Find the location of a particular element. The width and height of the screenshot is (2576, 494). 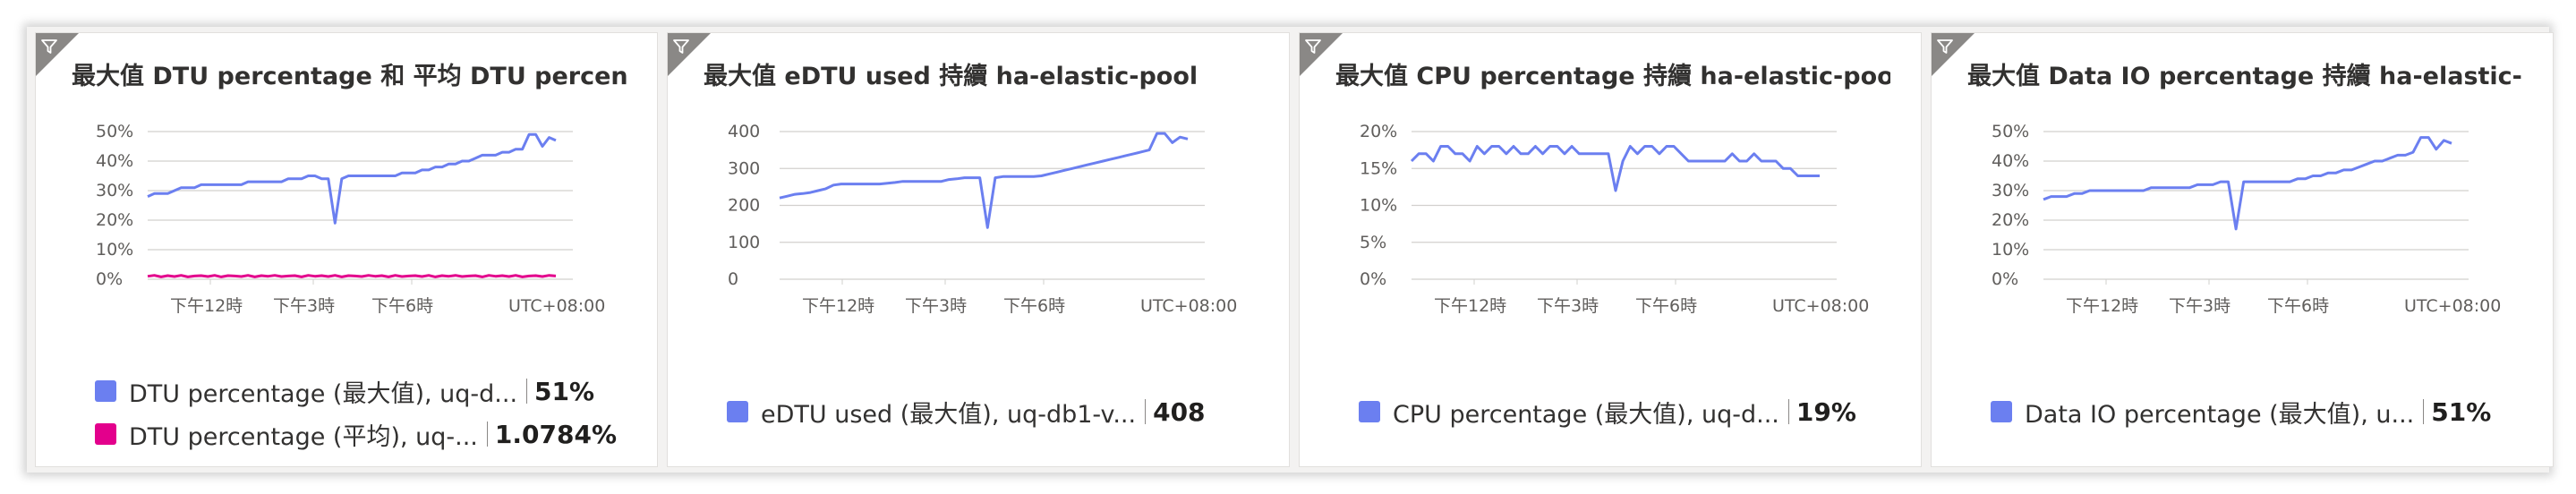

legend-item: Data IO percentage (最大值), u... 51% is located at coordinates (2241, 412).